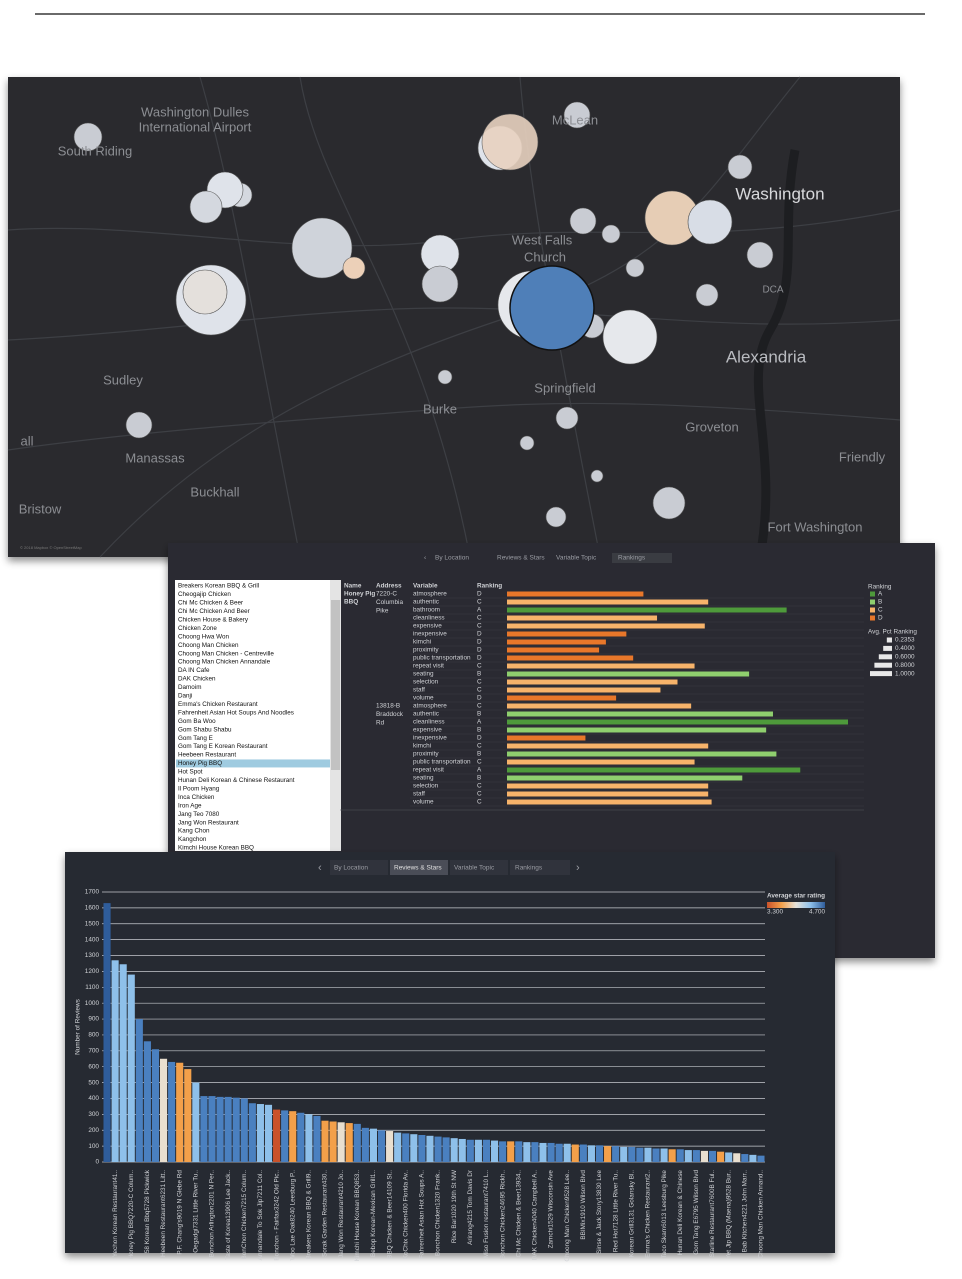 The image size is (962, 1279). What do you see at coordinates (880, 594) in the screenshot?
I see `legend-label: A` at bounding box center [880, 594].